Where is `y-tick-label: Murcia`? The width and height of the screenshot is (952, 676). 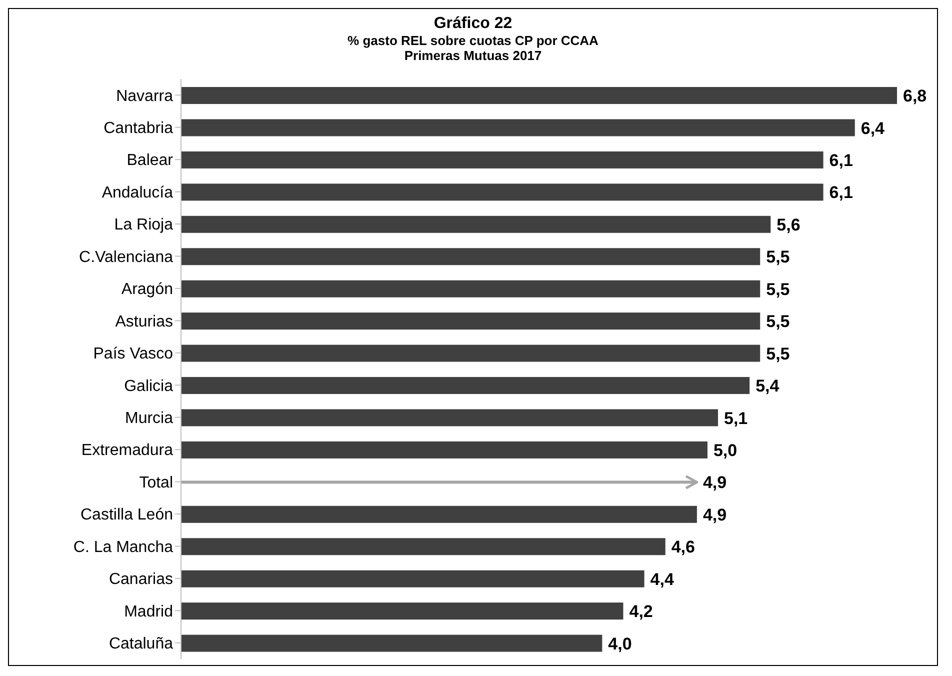 y-tick-label: Murcia is located at coordinates (149, 419).